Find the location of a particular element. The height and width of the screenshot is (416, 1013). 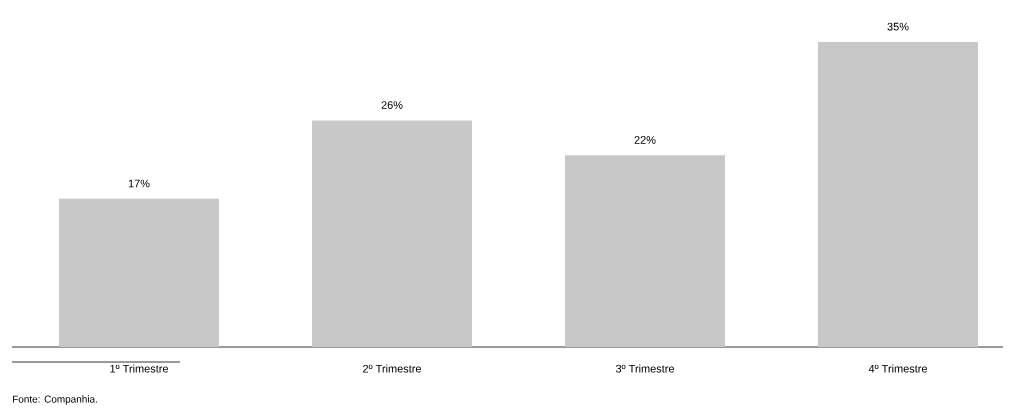

x-tick-label: 3º Trimestre is located at coordinates (645, 368).